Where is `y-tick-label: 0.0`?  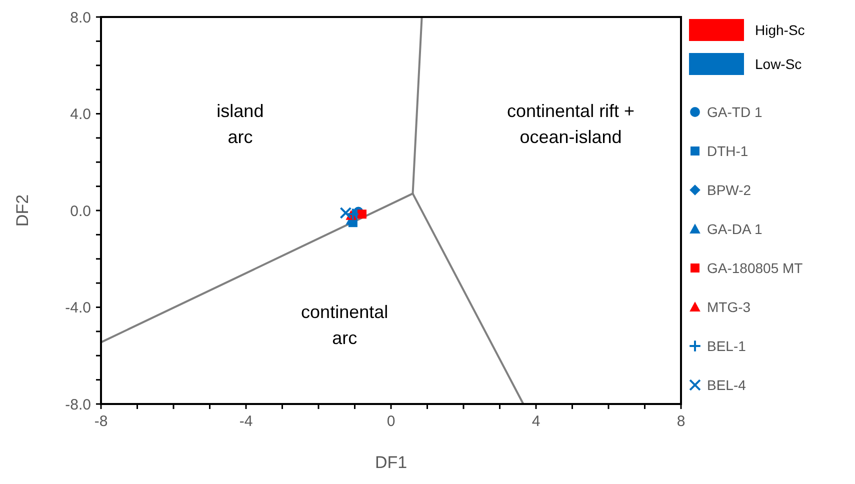
y-tick-label: 0.0 is located at coordinates (80, 211).